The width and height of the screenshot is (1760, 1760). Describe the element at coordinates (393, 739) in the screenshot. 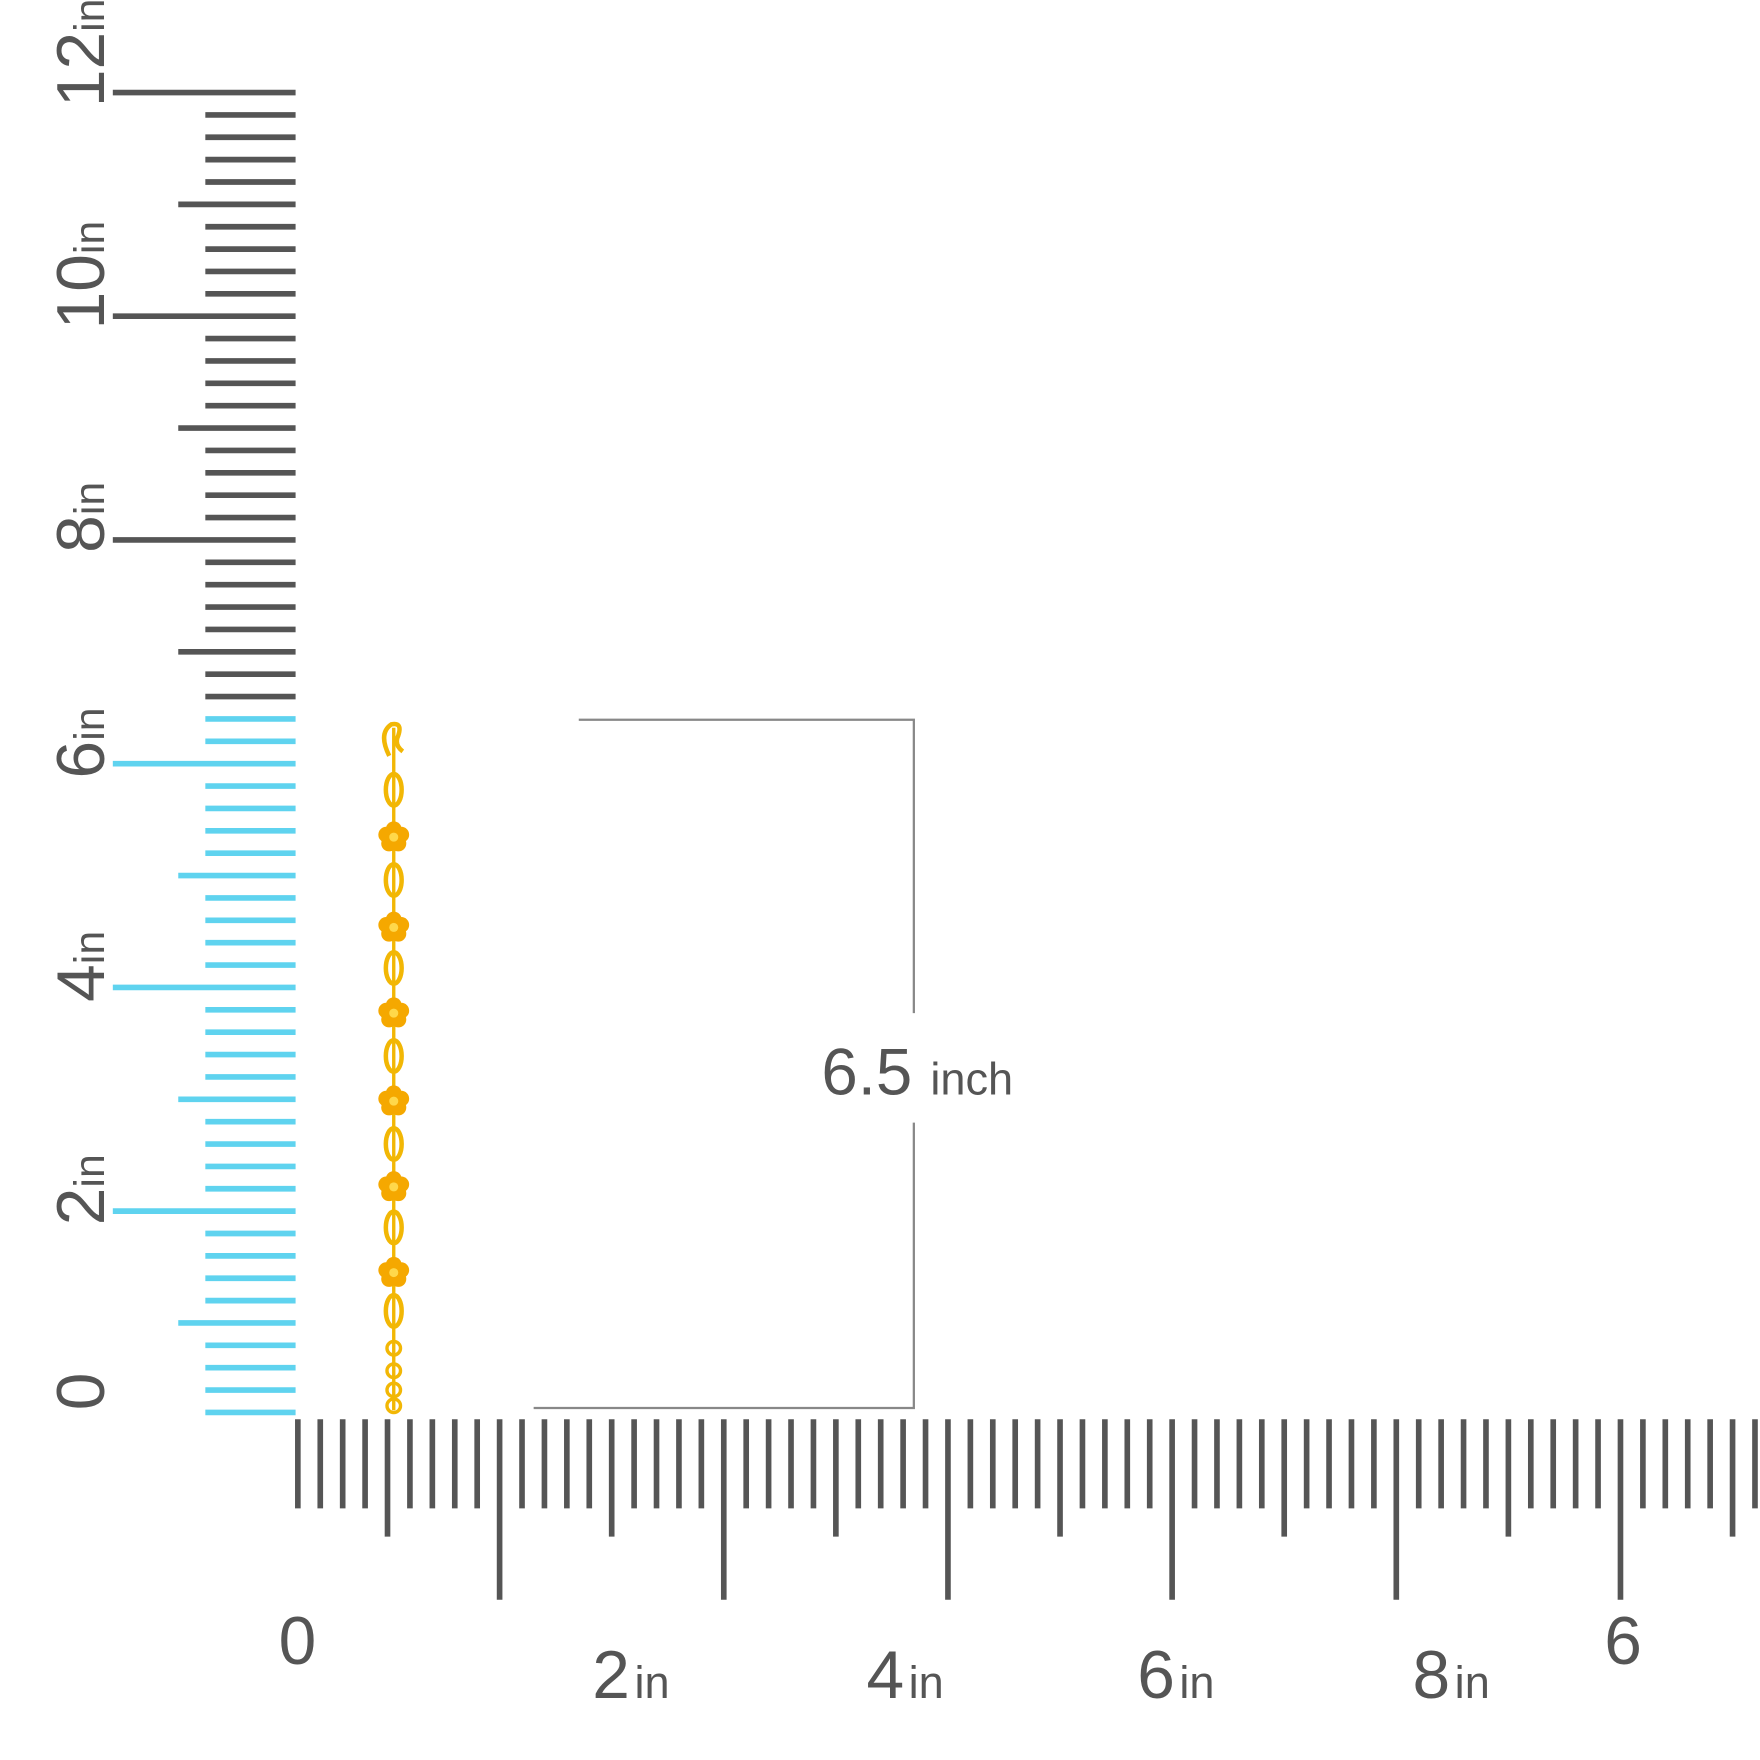

I see `clasp` at that location.